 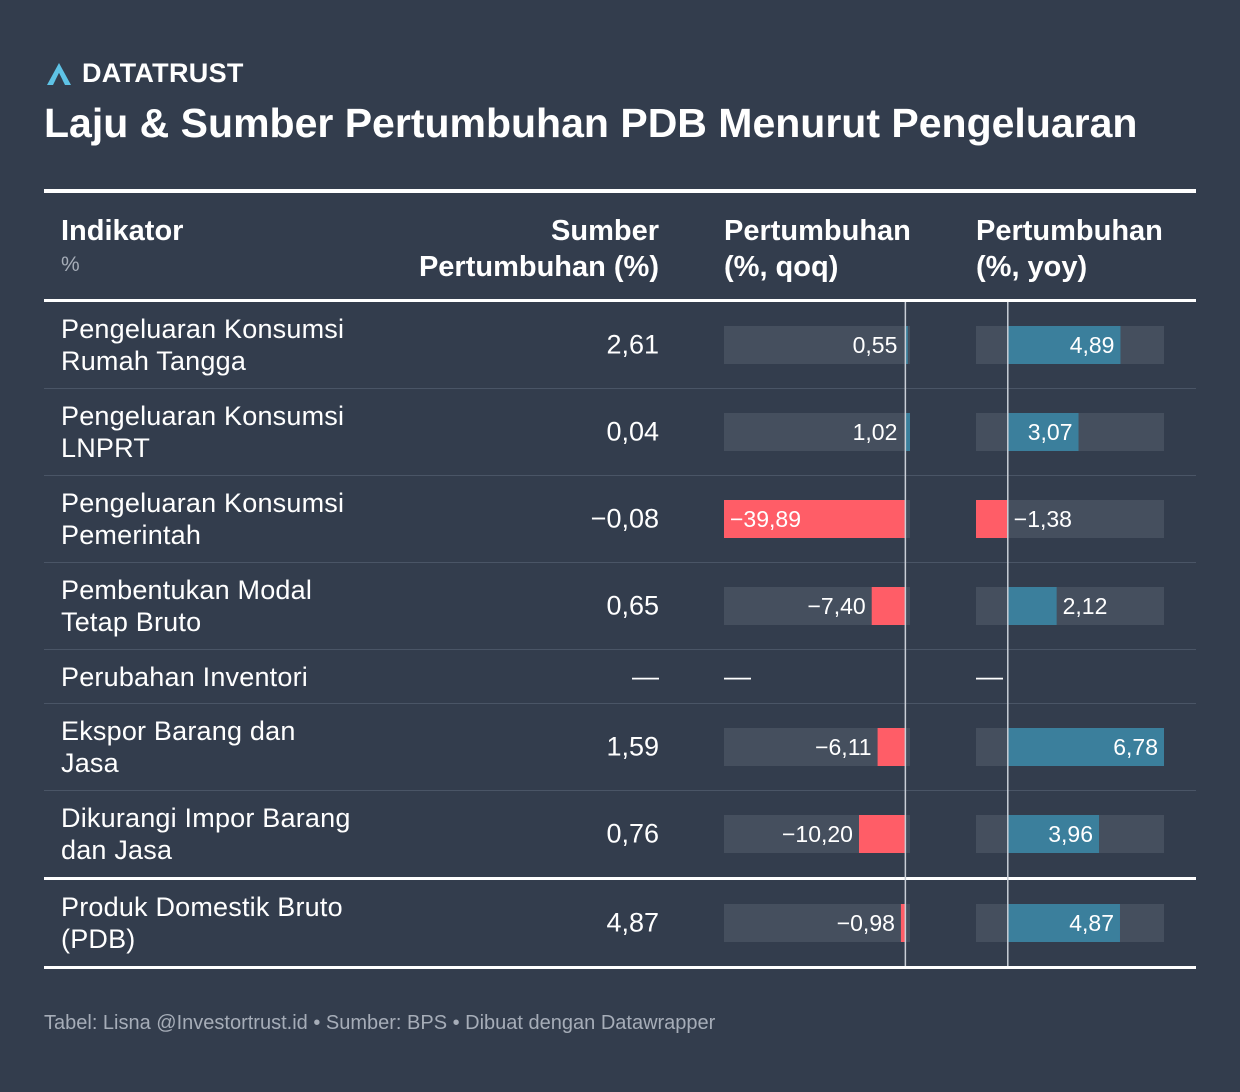 What do you see at coordinates (817, 249) in the screenshot?
I see `header-qoq: Pertumbuhan (%, qoq)` at bounding box center [817, 249].